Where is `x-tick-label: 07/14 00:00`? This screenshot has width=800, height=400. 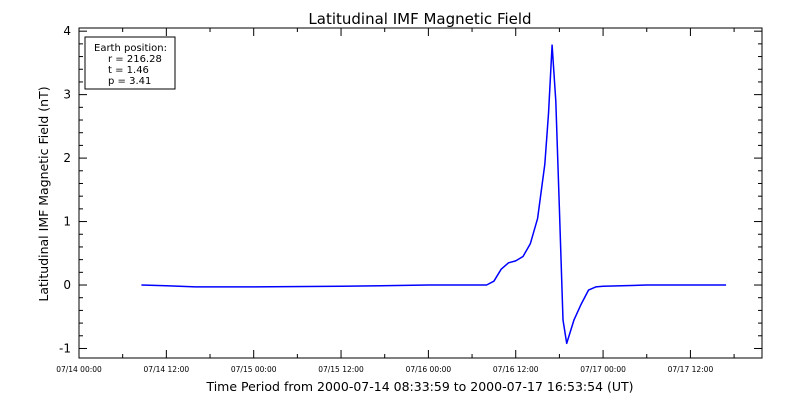
x-tick-label: 07/14 00:00 is located at coordinates (79, 369).